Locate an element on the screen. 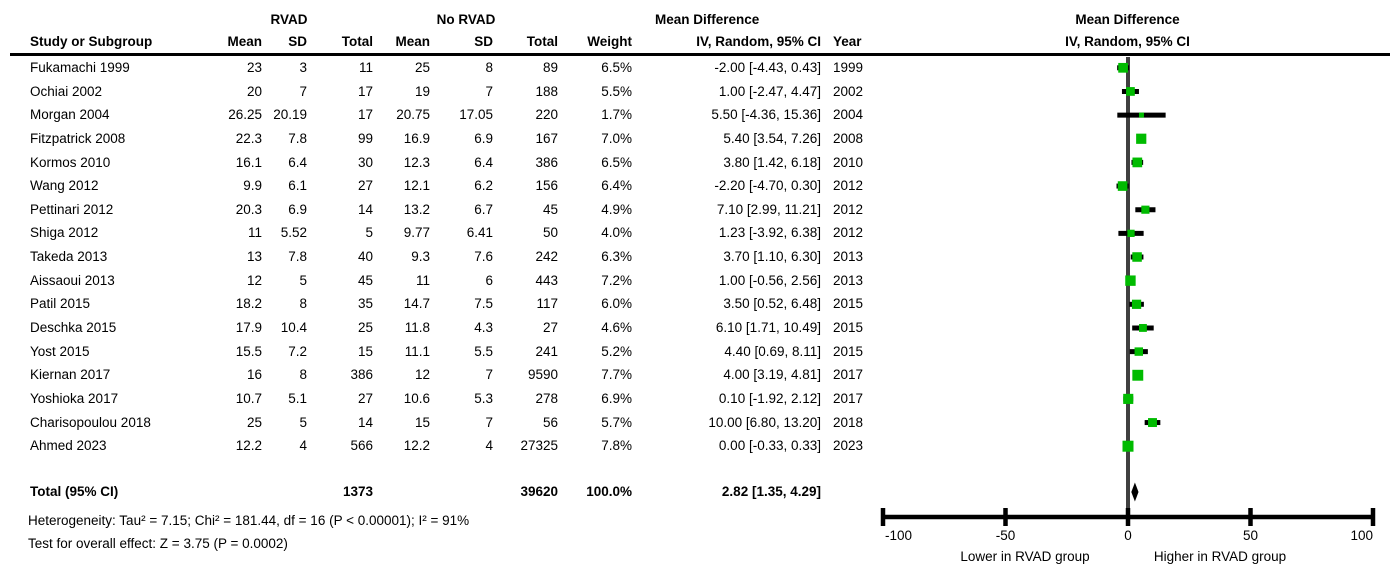 Image resolution: width=1398 pixels, height=571 pixels. cell-ci: 0.00 [-0.33, 0.33] is located at coordinates (769, 446).